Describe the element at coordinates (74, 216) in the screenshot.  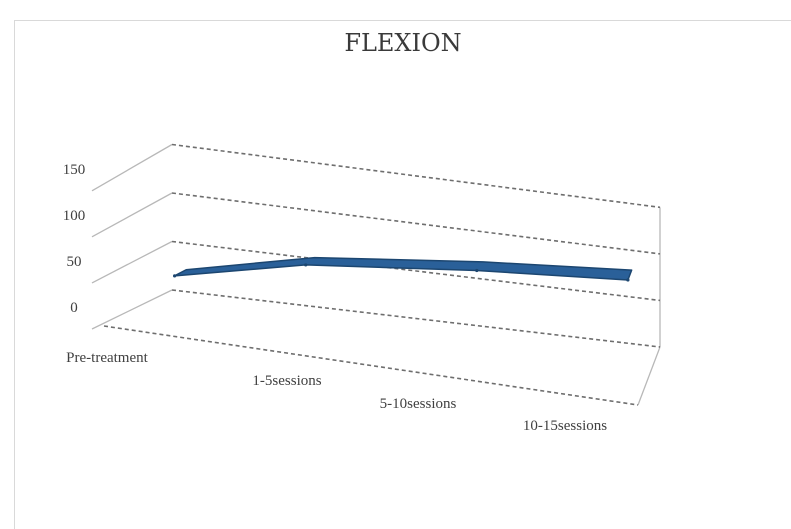
I see `y-tick-label: 100` at that location.